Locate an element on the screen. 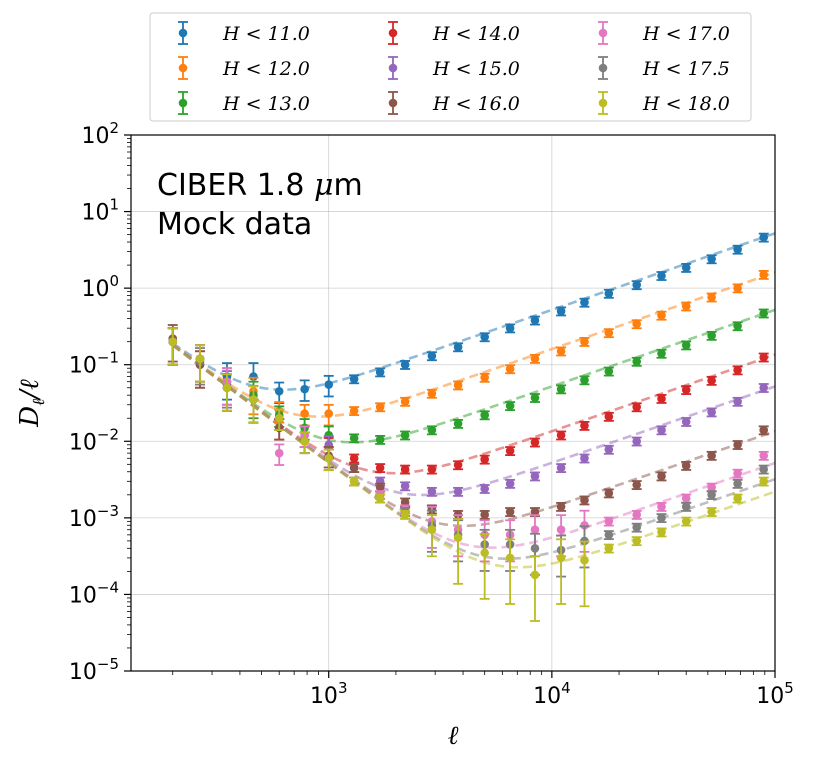 The width and height of the screenshot is (814, 763). legend-entry: H < 16.0 is located at coordinates (476, 104).